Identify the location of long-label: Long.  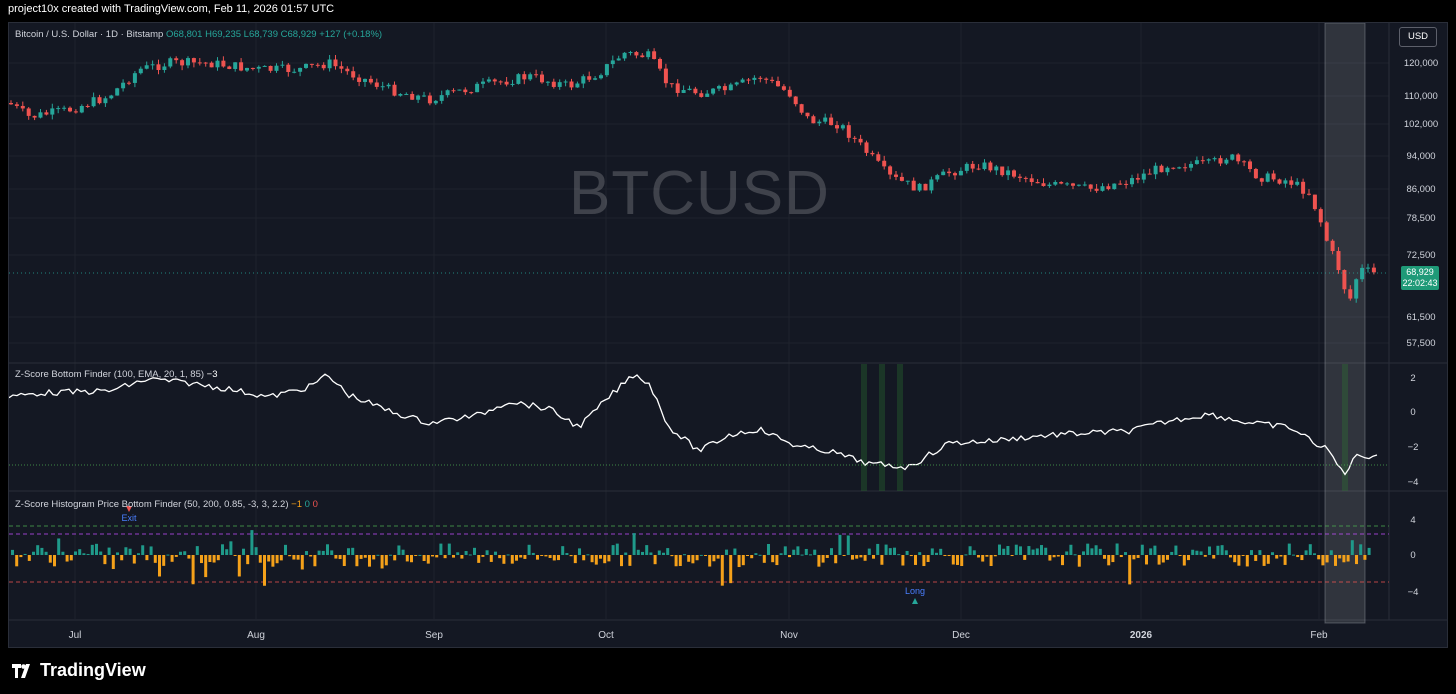
(915, 591).